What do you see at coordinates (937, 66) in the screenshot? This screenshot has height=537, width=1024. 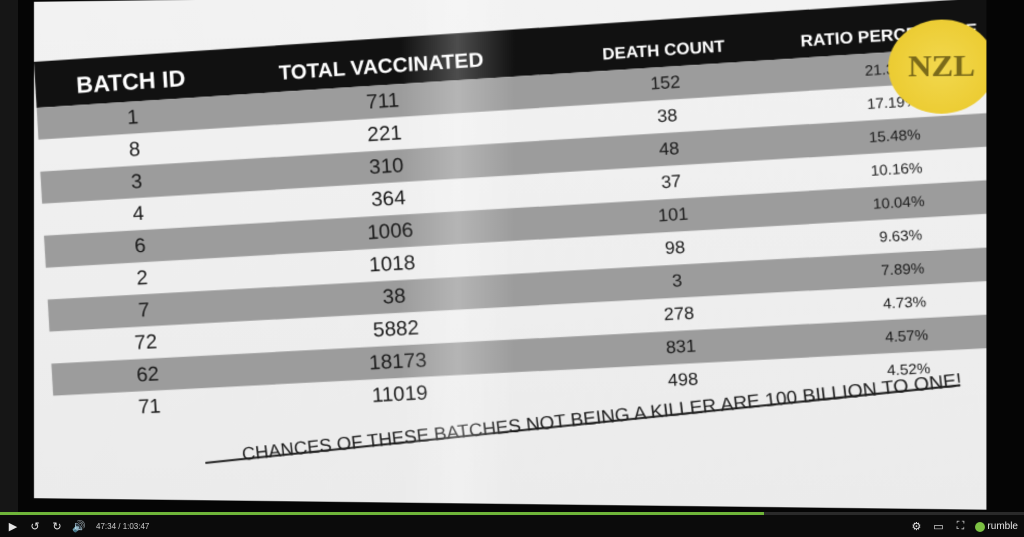 I see `nzl-logo: NZL` at bounding box center [937, 66].